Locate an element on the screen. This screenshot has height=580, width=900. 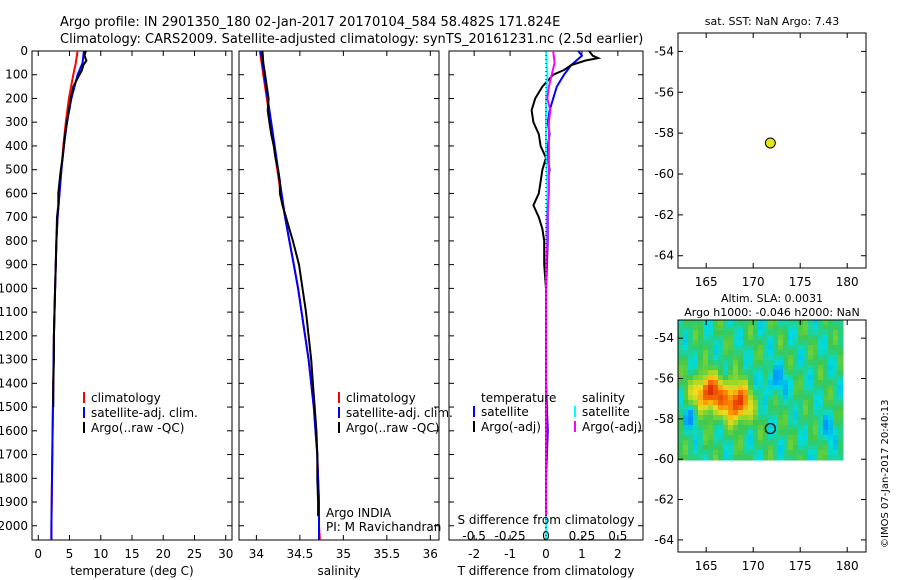
sst_map-xtick-label: 175 is located at coordinates (800, 282).